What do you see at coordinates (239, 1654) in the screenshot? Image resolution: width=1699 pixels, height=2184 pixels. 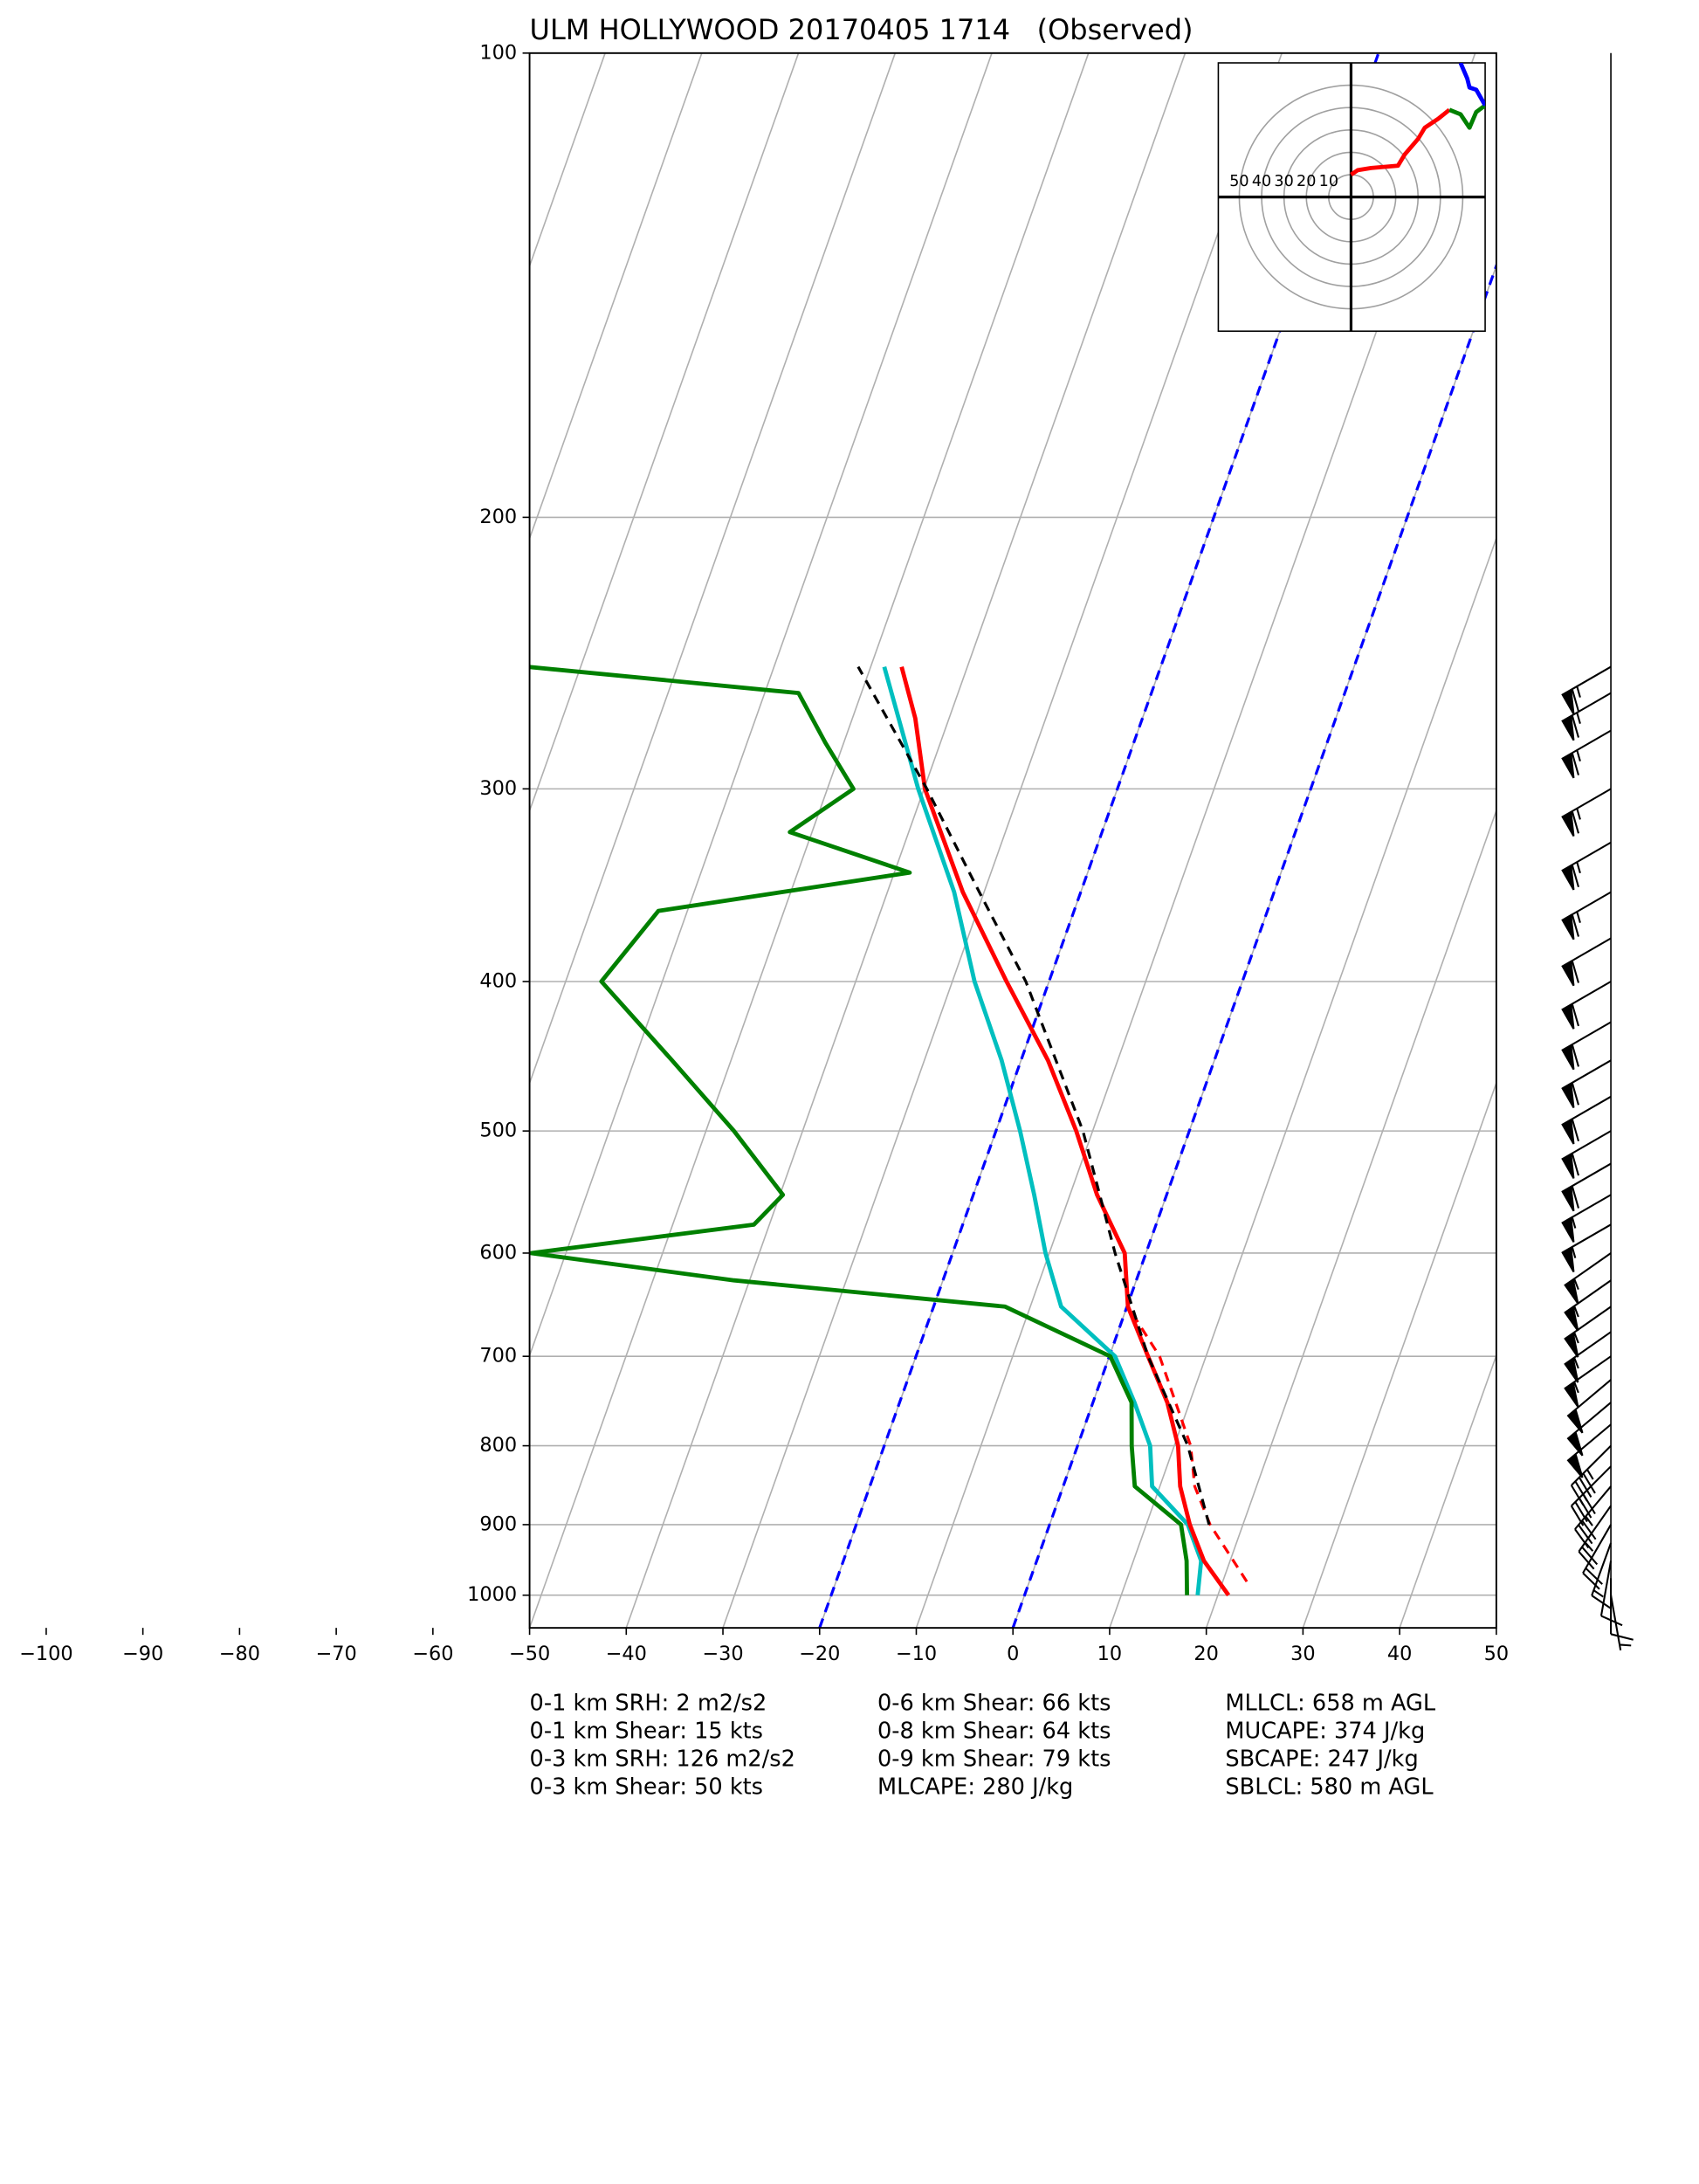 I see `x-tick-label: −80` at bounding box center [239, 1654].